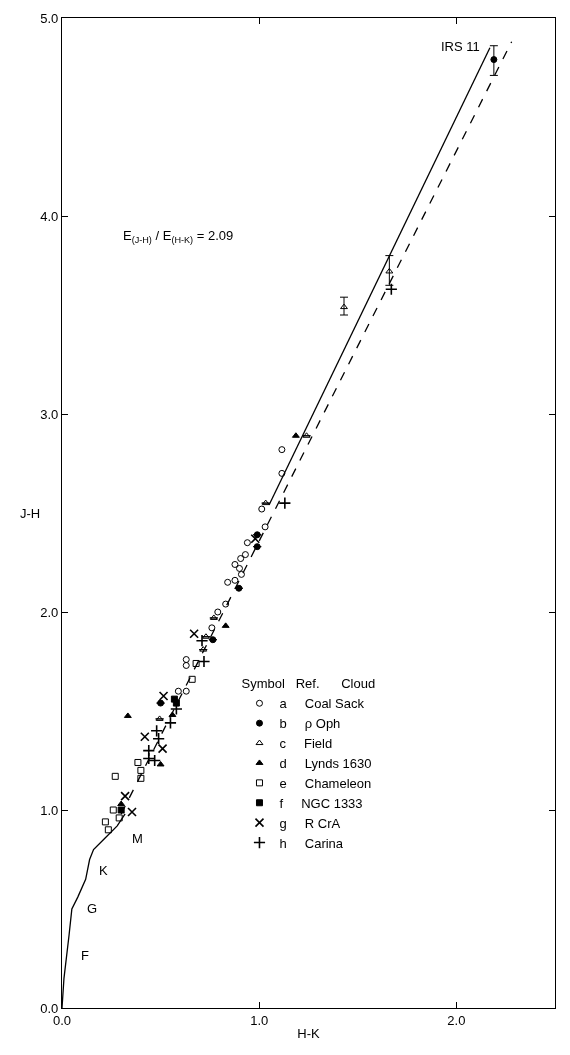 This screenshot has width=570, height=1055. What do you see at coordinates (49, 216) in the screenshot?
I see `y-tick-label: 4.0` at bounding box center [49, 216].